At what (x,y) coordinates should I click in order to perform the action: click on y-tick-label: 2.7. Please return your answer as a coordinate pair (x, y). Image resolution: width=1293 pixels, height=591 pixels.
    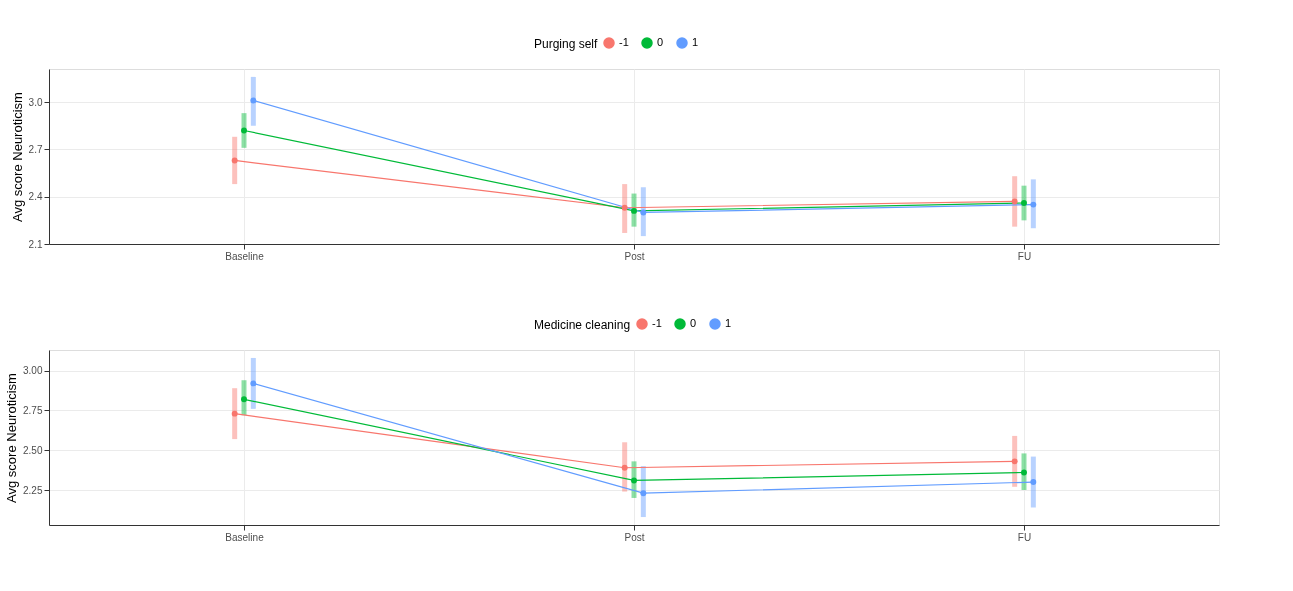
    Looking at the image, I should click on (35, 149).